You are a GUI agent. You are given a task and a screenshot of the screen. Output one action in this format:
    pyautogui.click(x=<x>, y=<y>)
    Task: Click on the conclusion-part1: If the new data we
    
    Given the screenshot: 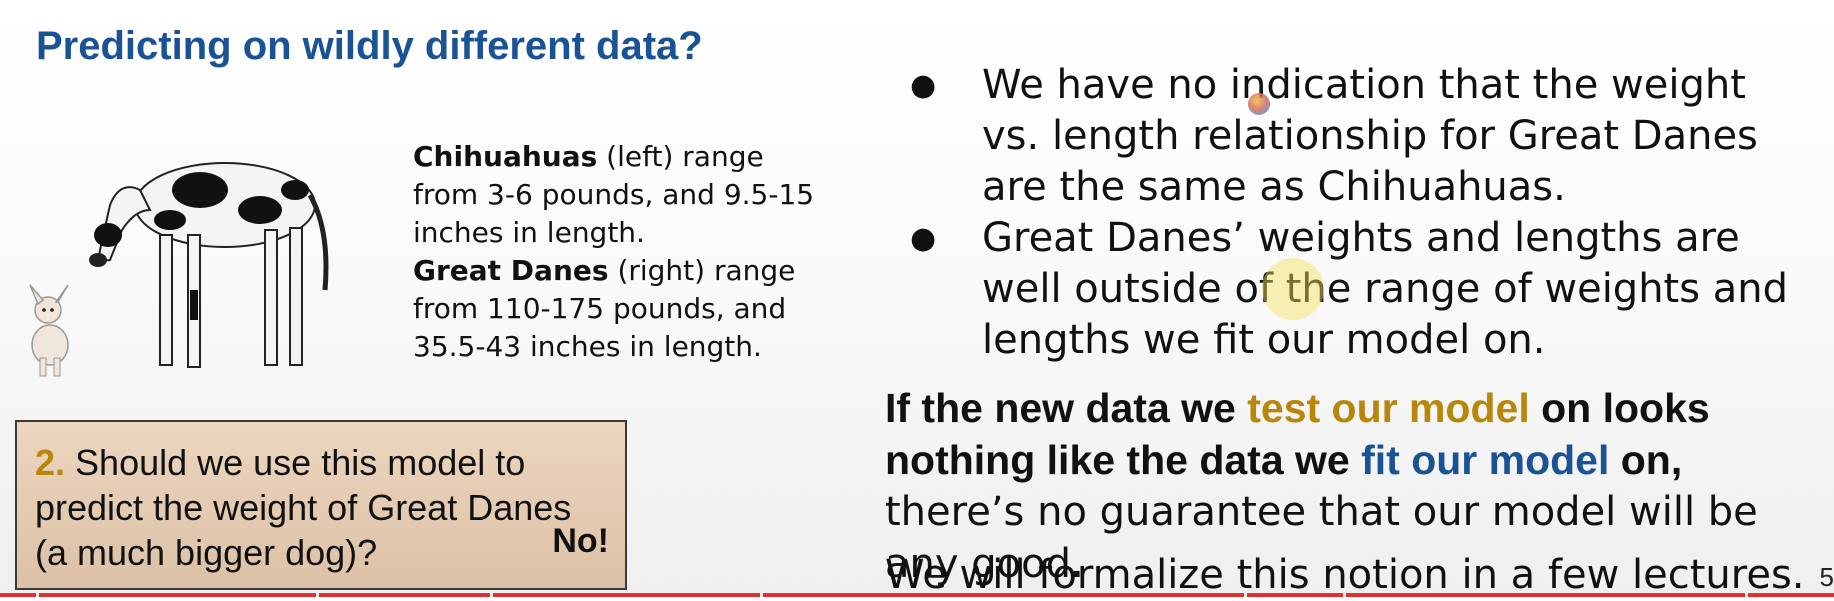 What is the action you would take?
    pyautogui.click(x=1066, y=408)
    